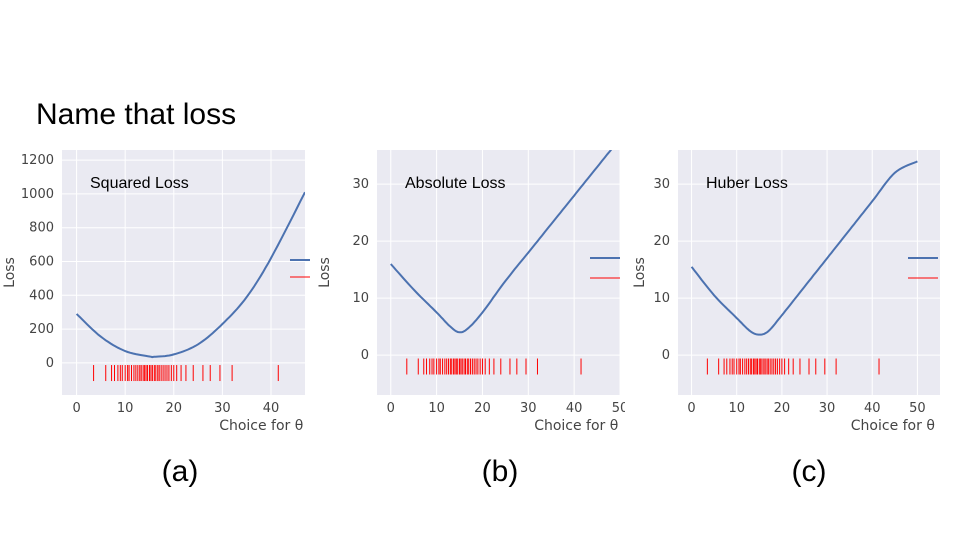 This screenshot has width=960, height=540. Describe the element at coordinates (41, 329) in the screenshot. I see `y-tick-label: 200` at that location.